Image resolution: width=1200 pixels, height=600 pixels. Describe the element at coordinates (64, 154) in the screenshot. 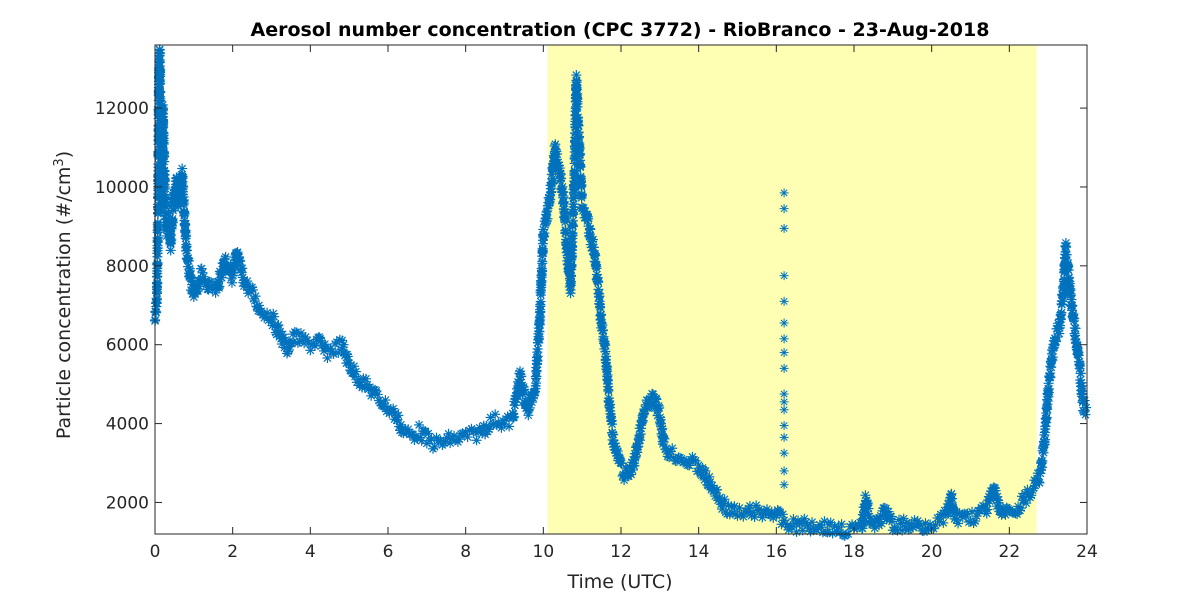

I see `y-axis-label-suffix: )` at that location.